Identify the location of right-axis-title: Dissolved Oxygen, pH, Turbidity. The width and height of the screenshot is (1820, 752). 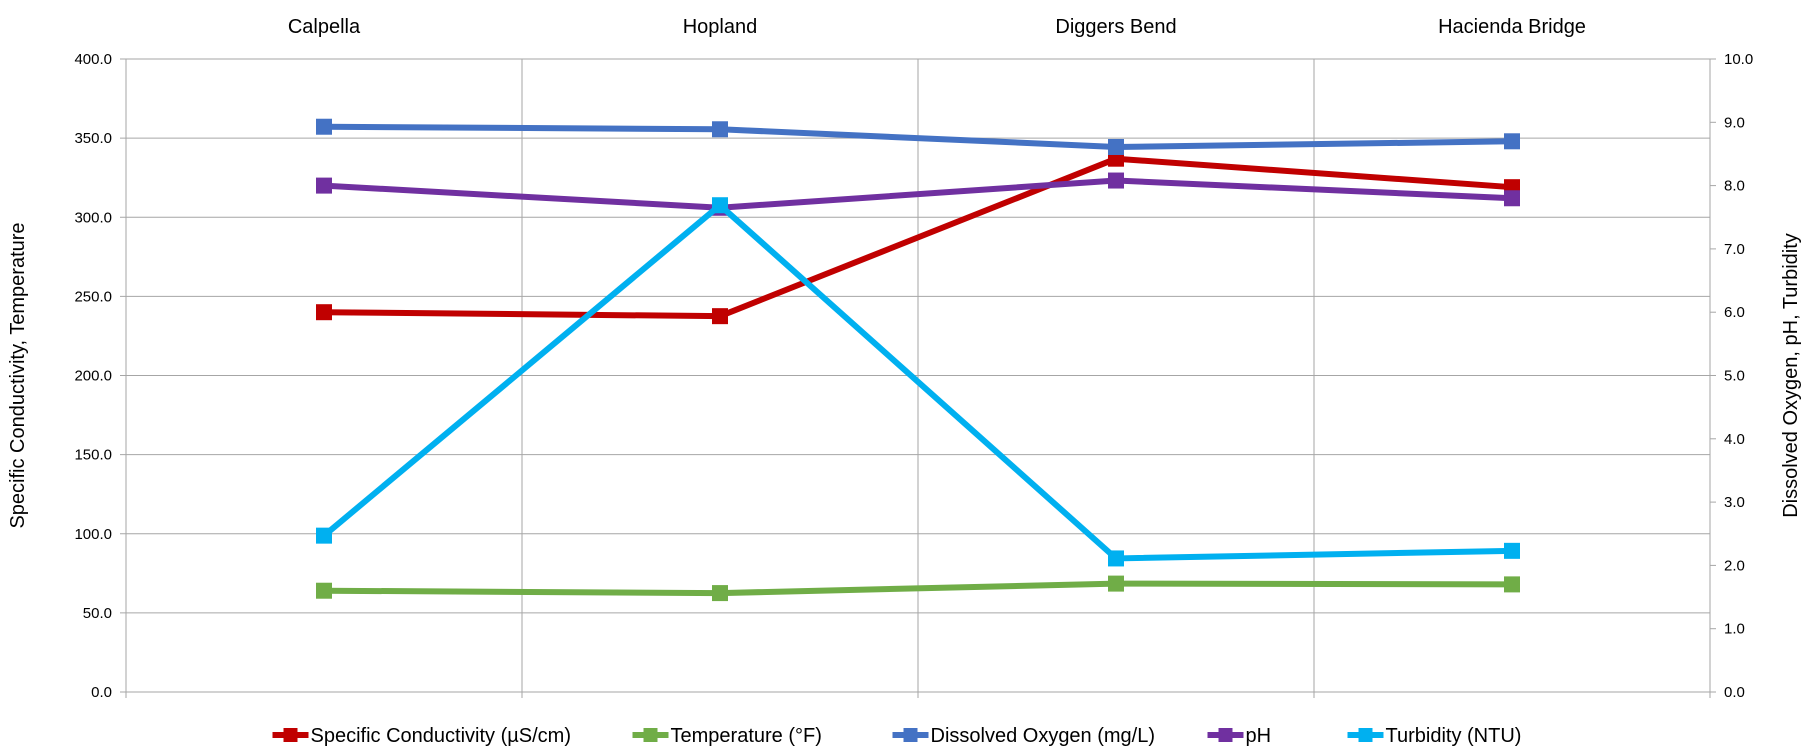
(1791, 375).